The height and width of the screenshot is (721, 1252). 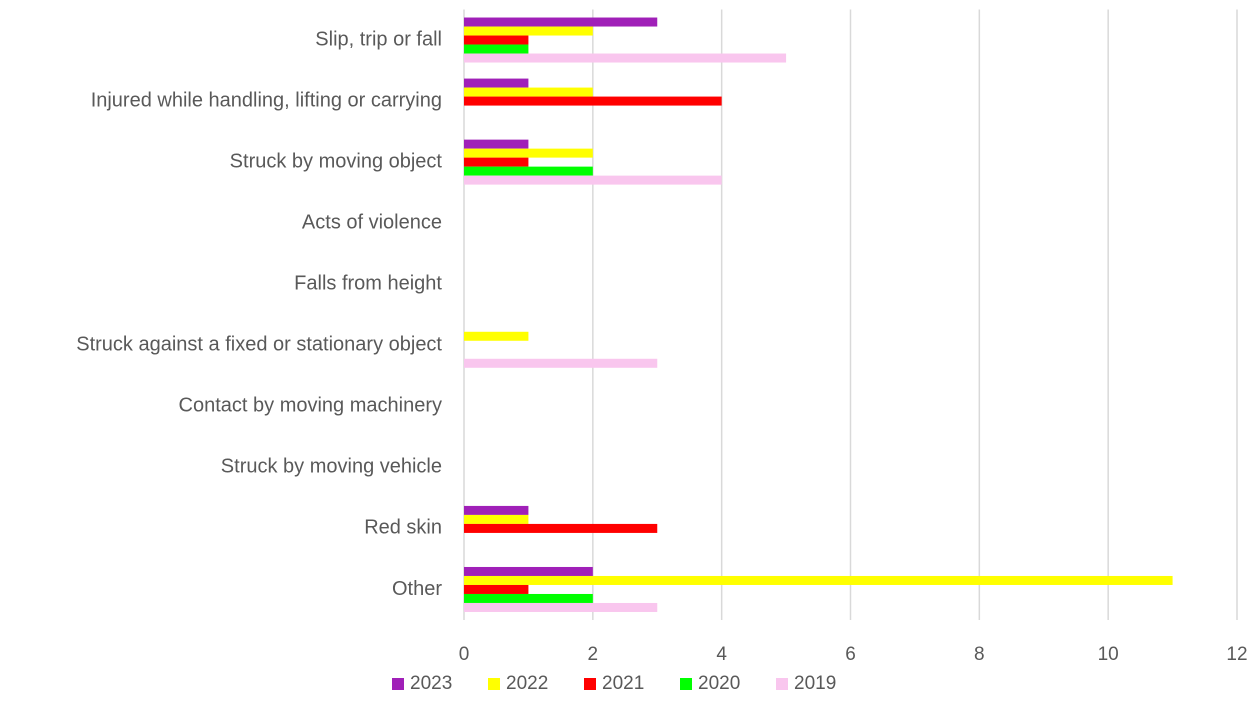 What do you see at coordinates (368, 284) in the screenshot?
I see `y-tick-label: Falls from height` at bounding box center [368, 284].